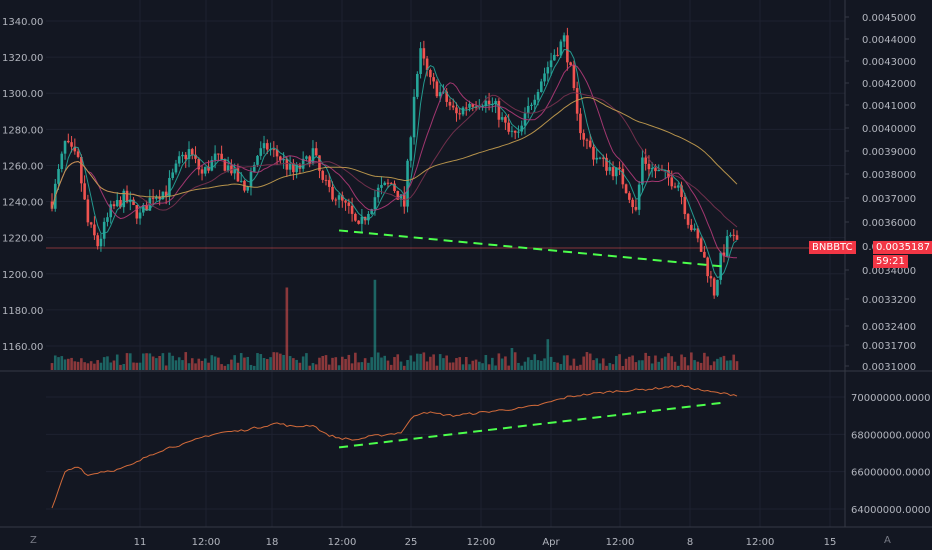 The height and width of the screenshot is (550, 932). Describe the element at coordinates (887, 540) in the screenshot. I see `auto-scale-button: A` at that location.